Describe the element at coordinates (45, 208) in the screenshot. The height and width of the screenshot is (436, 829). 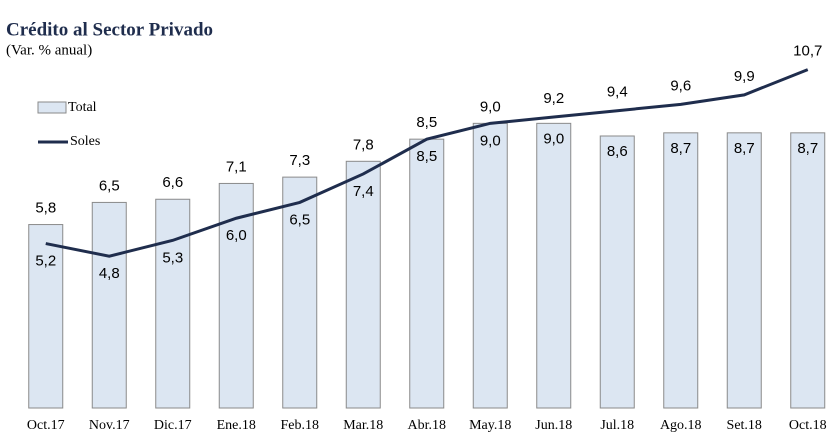
I see `bar-value-label: 5,8` at that location.